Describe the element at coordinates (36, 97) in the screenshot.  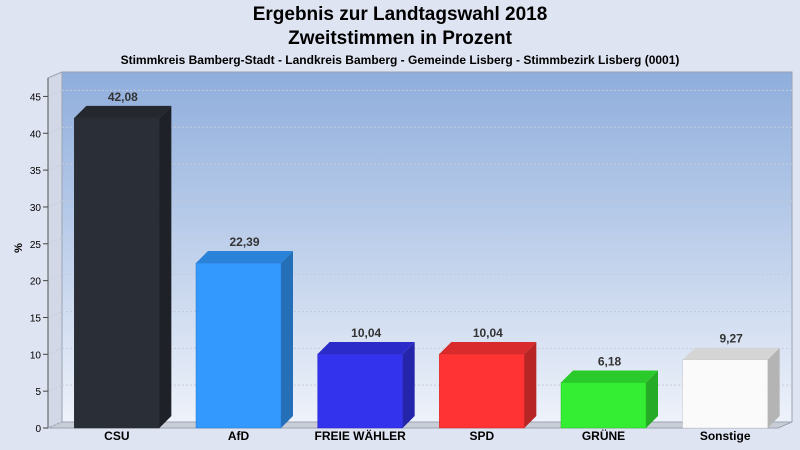
I see `y-tick-label: 45` at that location.